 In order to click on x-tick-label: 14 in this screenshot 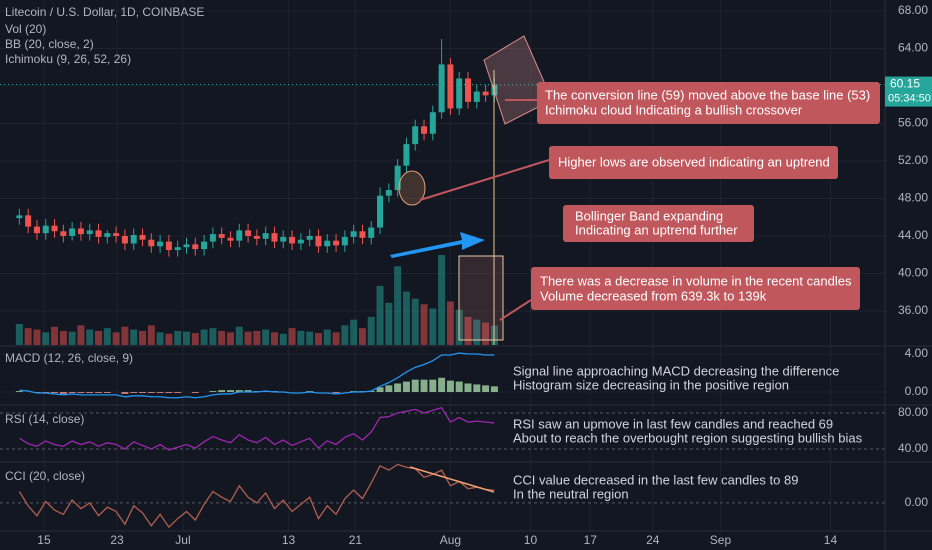, I will do `click(831, 540)`.